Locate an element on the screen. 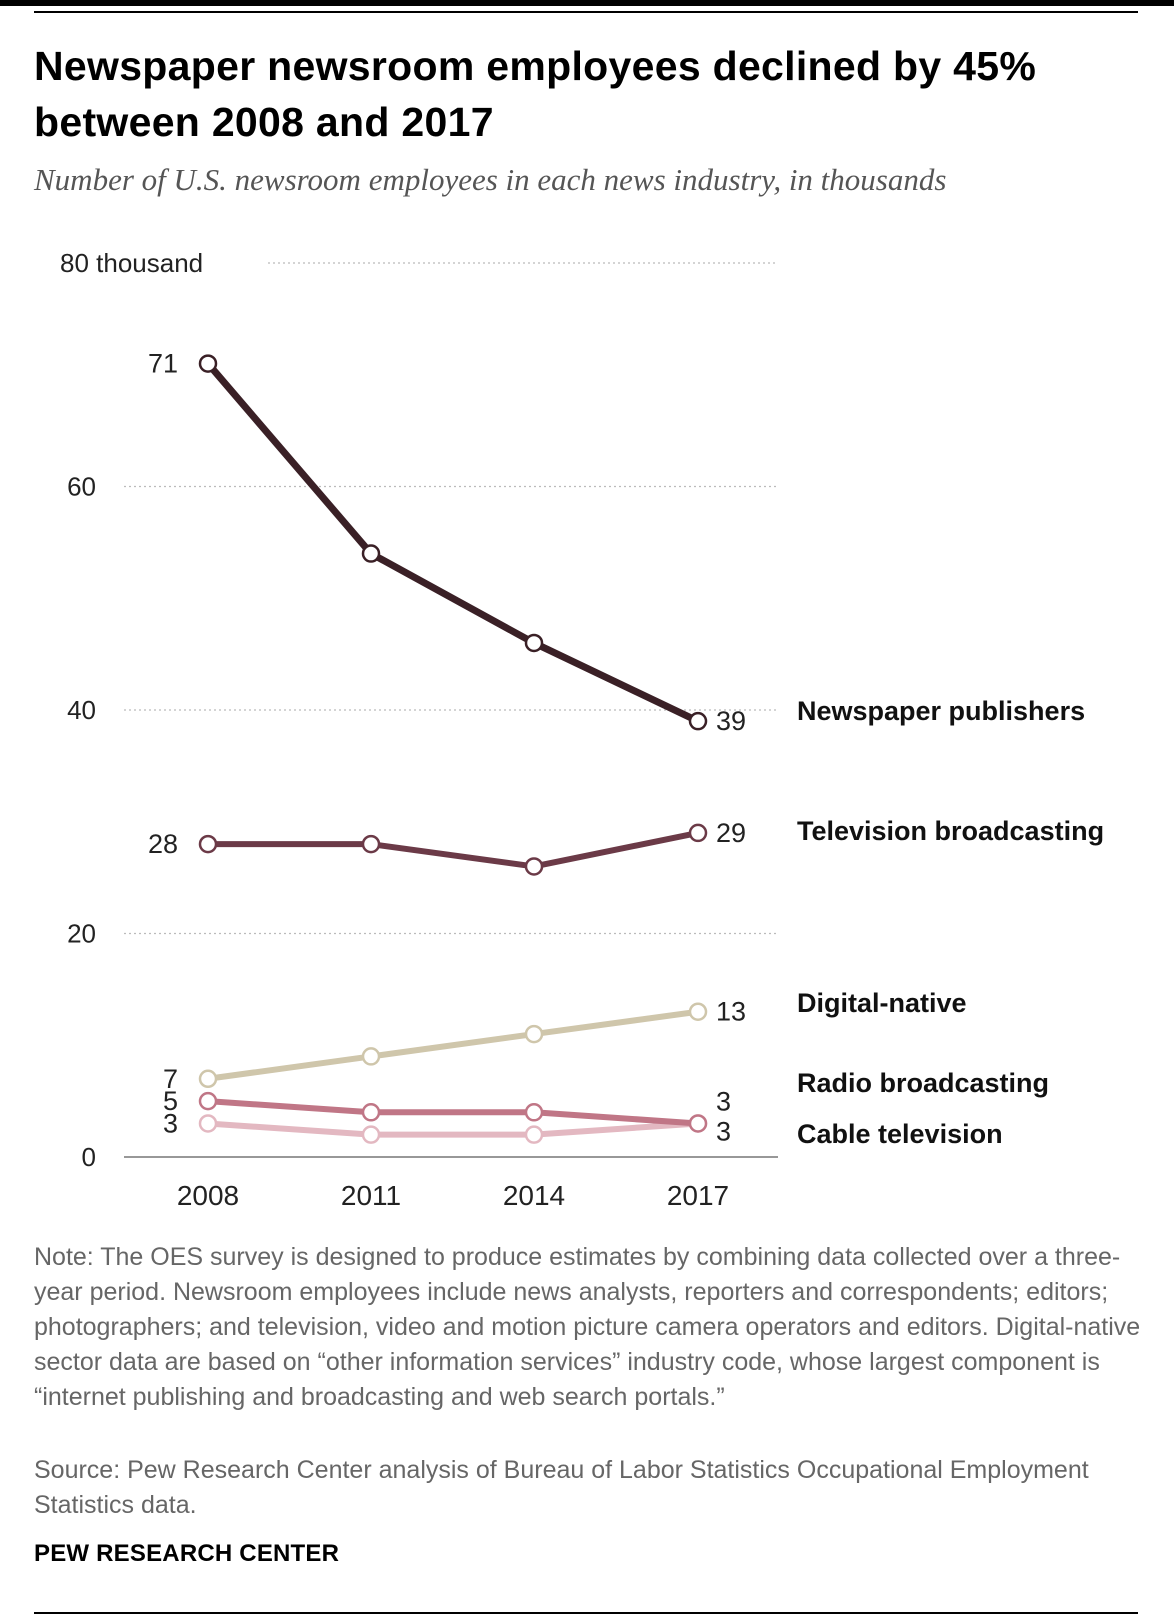 The height and width of the screenshot is (1622, 1174). y-tick-label: 60 is located at coordinates (81, 487).